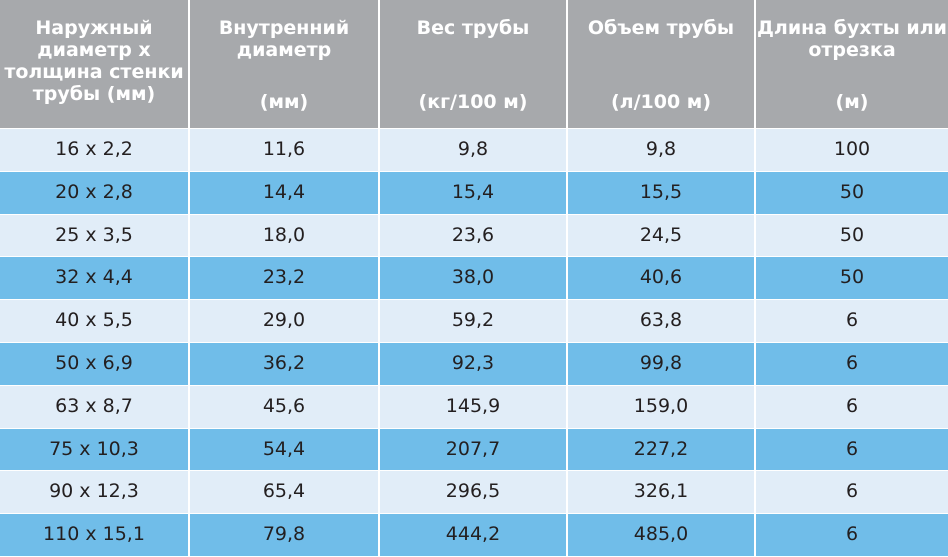 This screenshot has height=557, width=948. What do you see at coordinates (94, 534) in the screenshot?
I see `table-cell: 110 x 15,1` at bounding box center [94, 534].